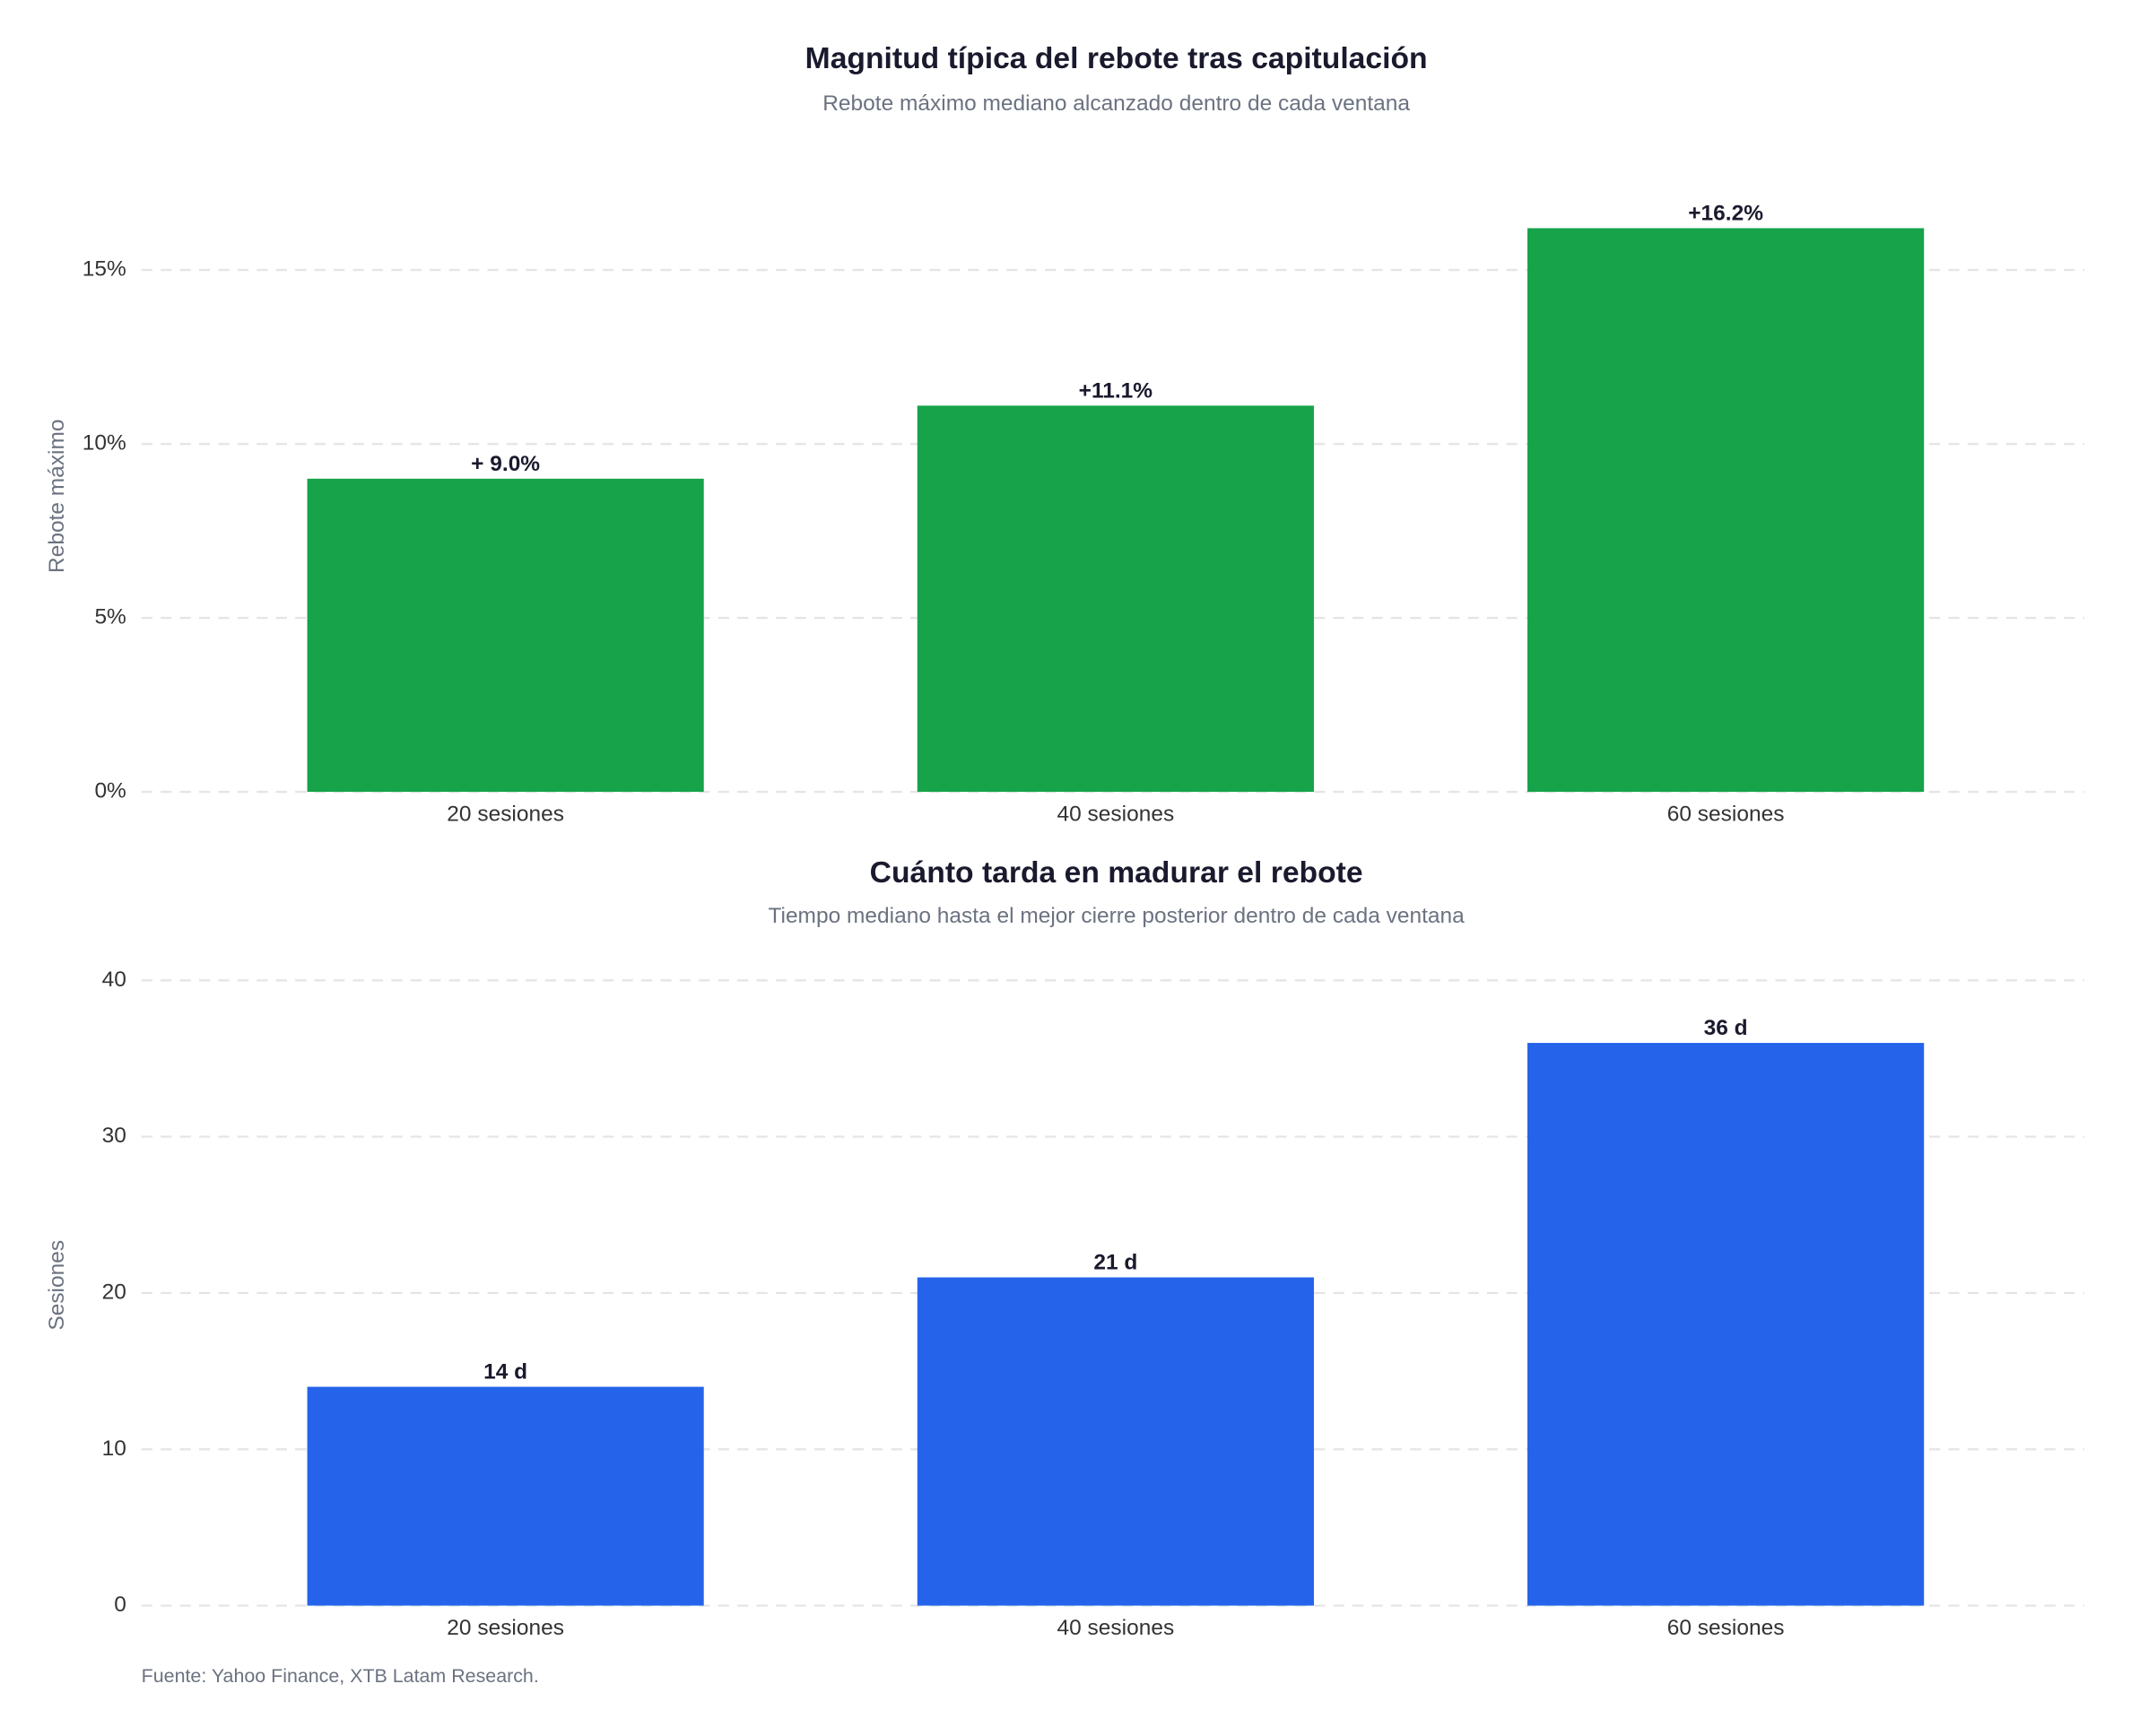 The width and height of the screenshot is (2131, 1736). Describe the element at coordinates (114, 980) in the screenshot. I see `y-tick-label: 40` at that location.